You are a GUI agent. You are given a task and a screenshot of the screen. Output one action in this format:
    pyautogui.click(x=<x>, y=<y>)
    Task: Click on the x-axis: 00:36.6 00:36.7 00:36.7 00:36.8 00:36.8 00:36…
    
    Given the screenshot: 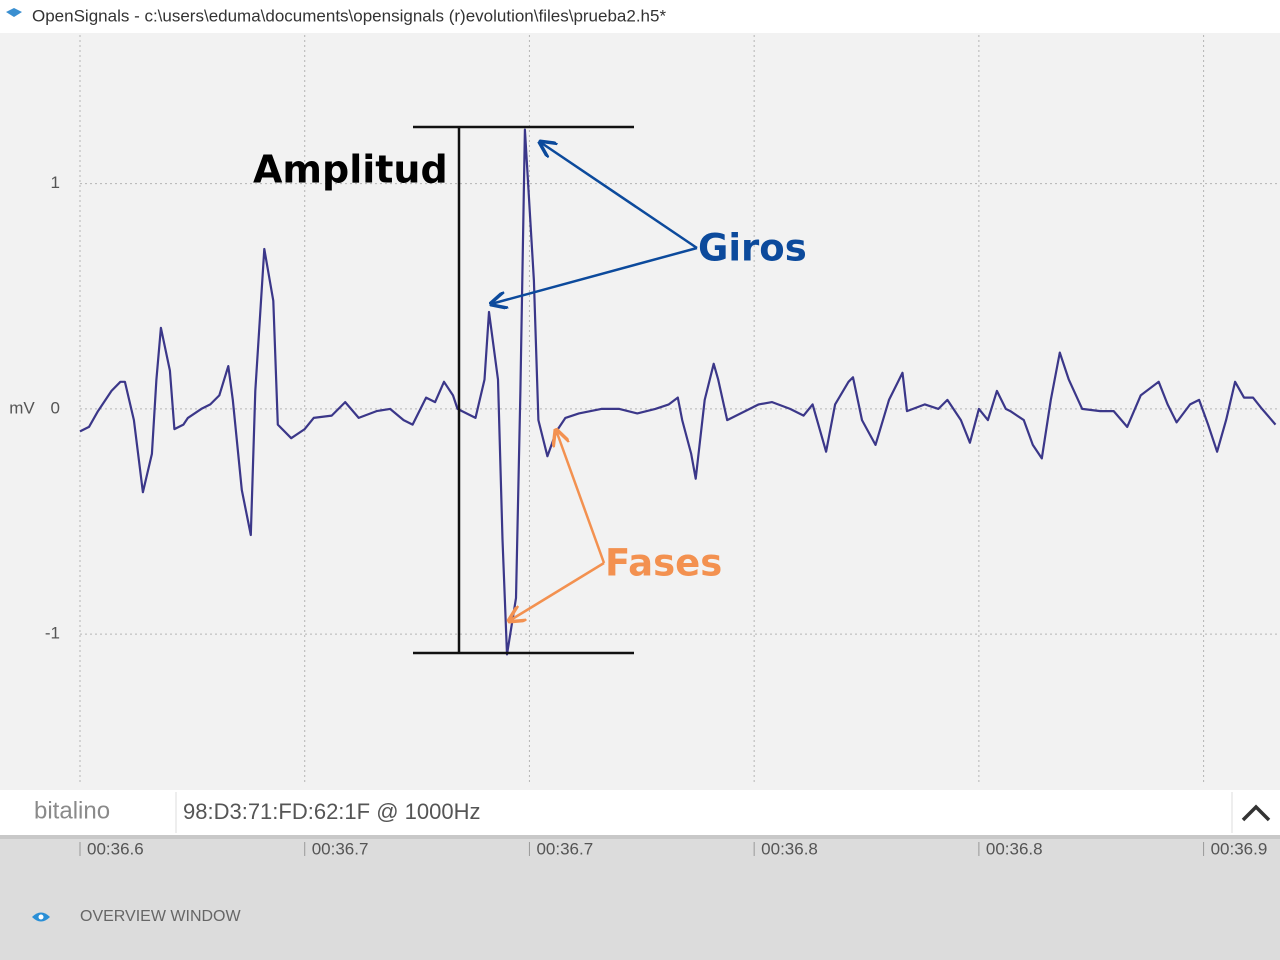 What is the action you would take?
    pyautogui.click(x=673, y=848)
    